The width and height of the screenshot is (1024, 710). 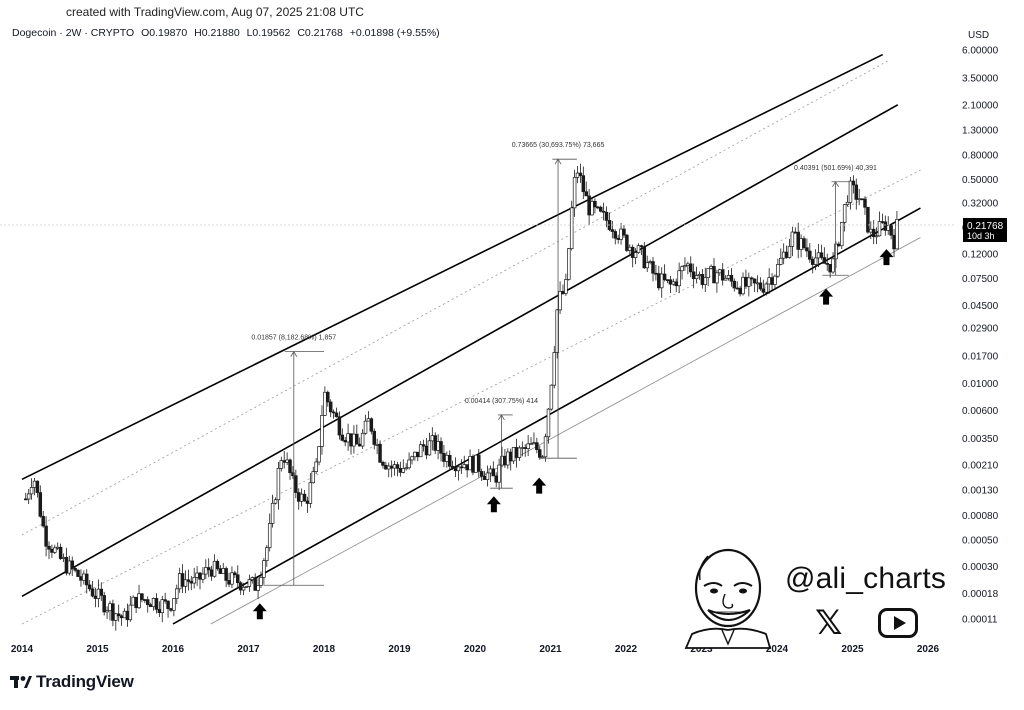 What do you see at coordinates (626, 649) in the screenshot?
I see `time-tick-label: 2022` at bounding box center [626, 649].